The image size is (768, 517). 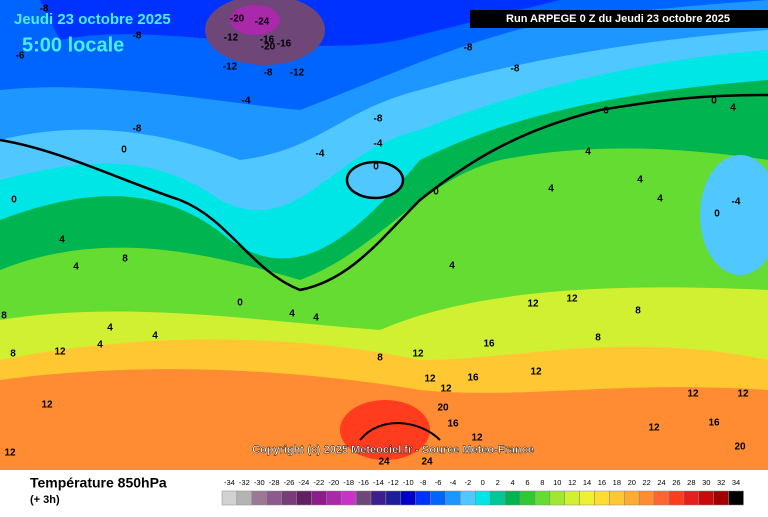 I want to click on run-banner, so click(x=619, y=19).